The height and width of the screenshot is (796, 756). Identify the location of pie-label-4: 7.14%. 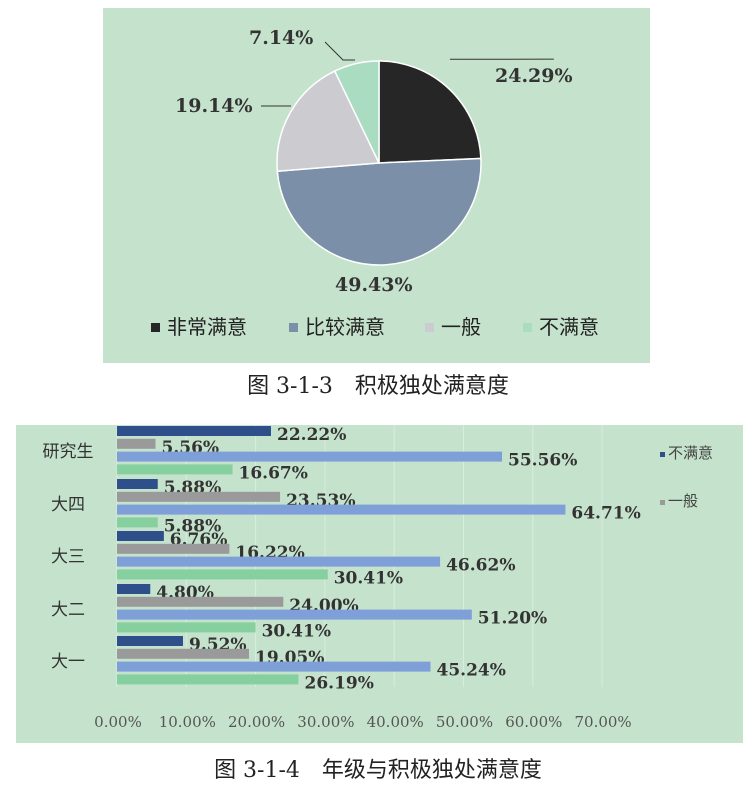
(281, 38).